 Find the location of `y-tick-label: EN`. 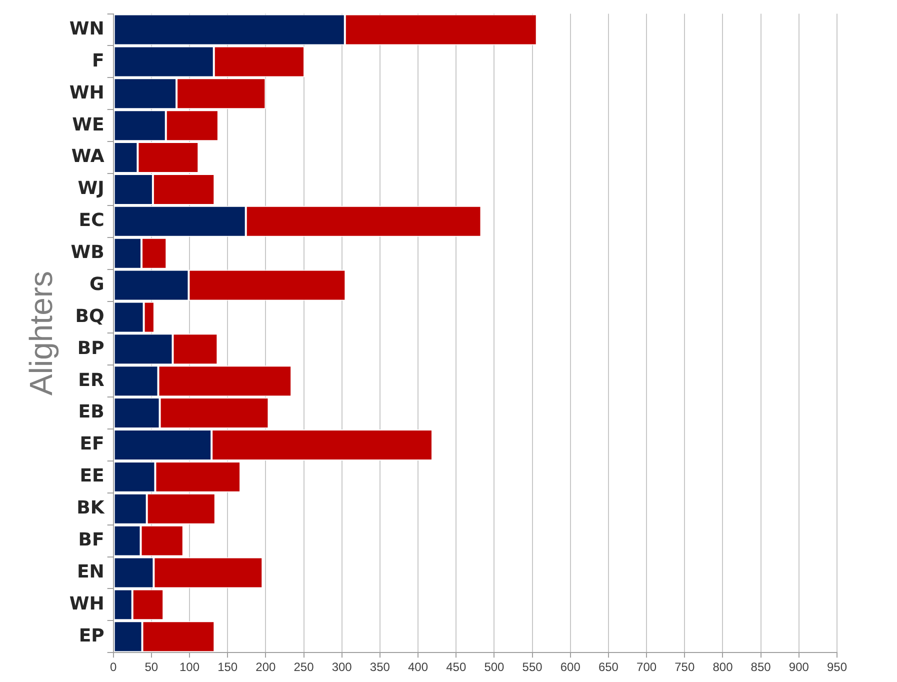

y-tick-label: EN is located at coordinates (90, 571).